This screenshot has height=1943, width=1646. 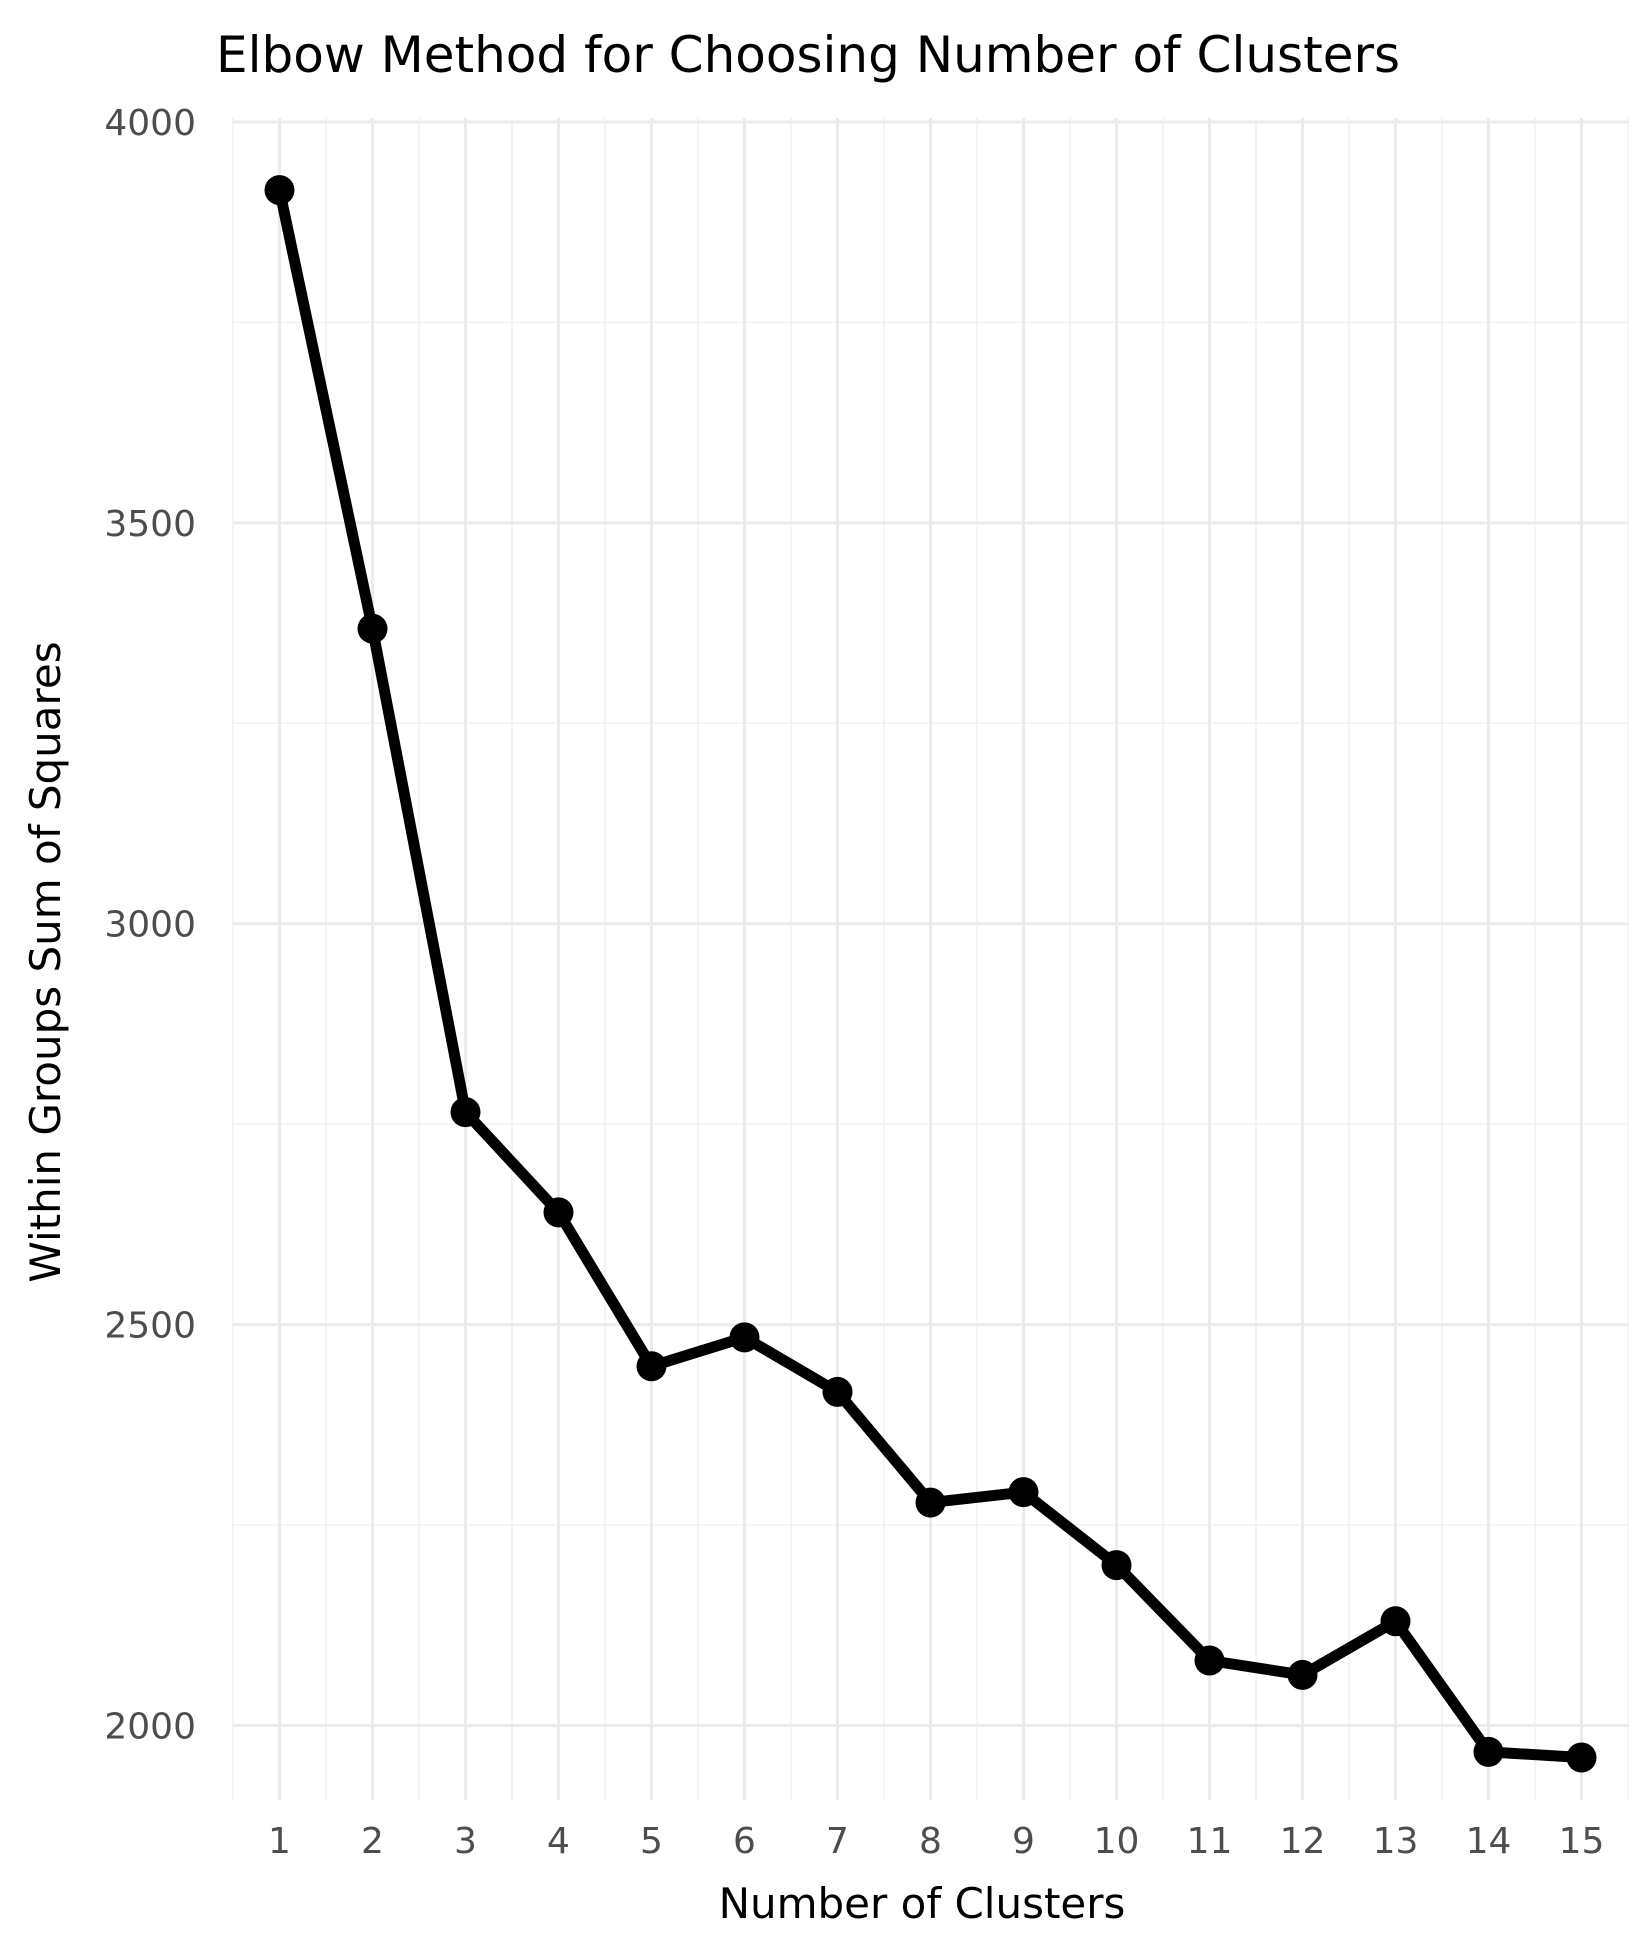 I want to click on x-tick-label: 9, so click(x=1023, y=1841).